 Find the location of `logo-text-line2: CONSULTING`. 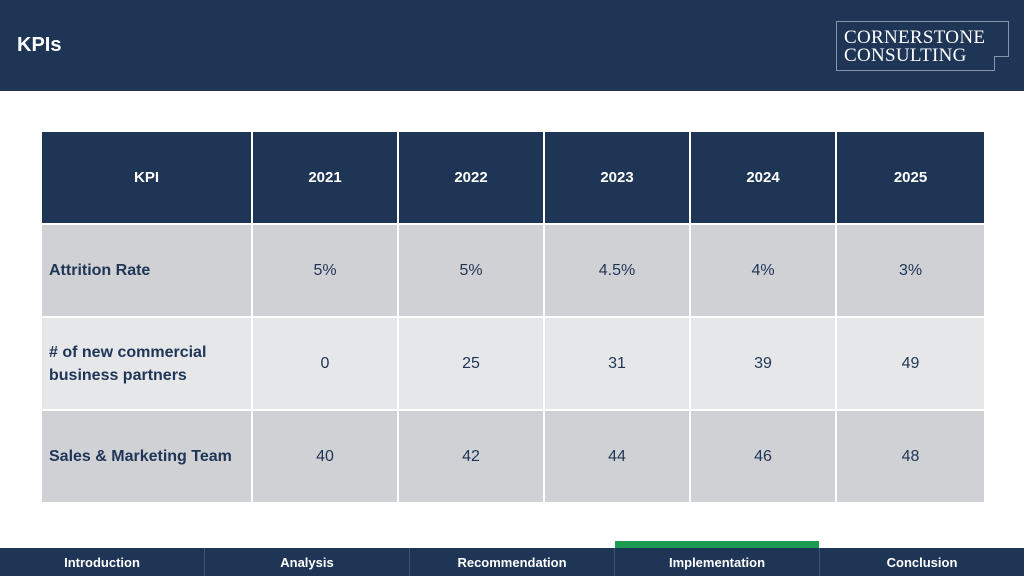

logo-text-line2: CONSULTING is located at coordinates (905, 55).